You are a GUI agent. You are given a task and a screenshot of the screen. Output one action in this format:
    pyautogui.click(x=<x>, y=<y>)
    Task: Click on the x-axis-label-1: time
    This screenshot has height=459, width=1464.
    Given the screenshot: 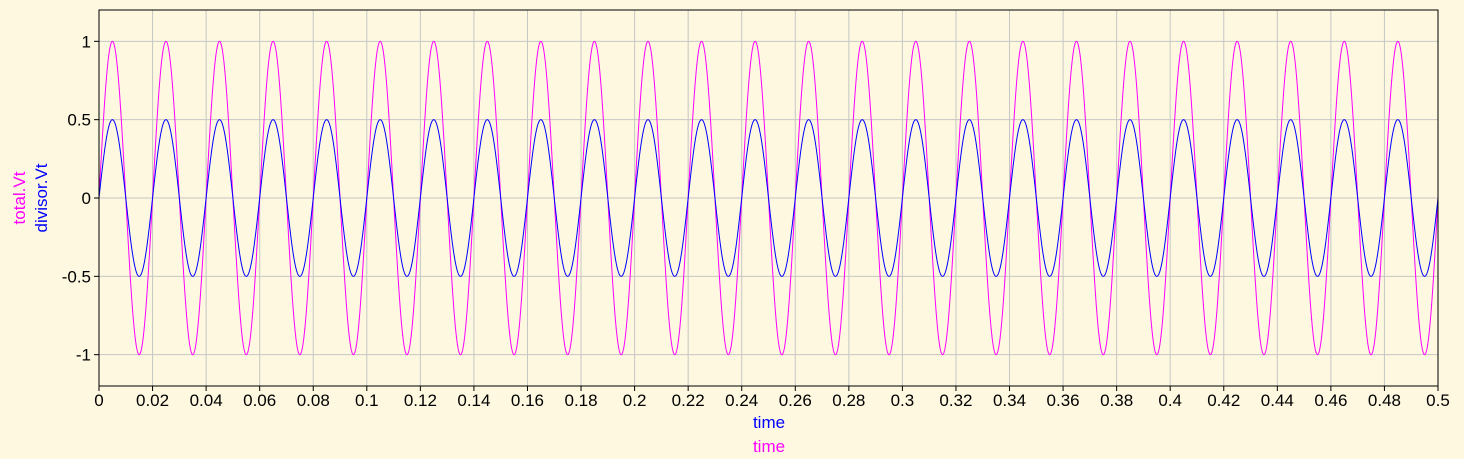 What is the action you would take?
    pyautogui.click(x=769, y=422)
    